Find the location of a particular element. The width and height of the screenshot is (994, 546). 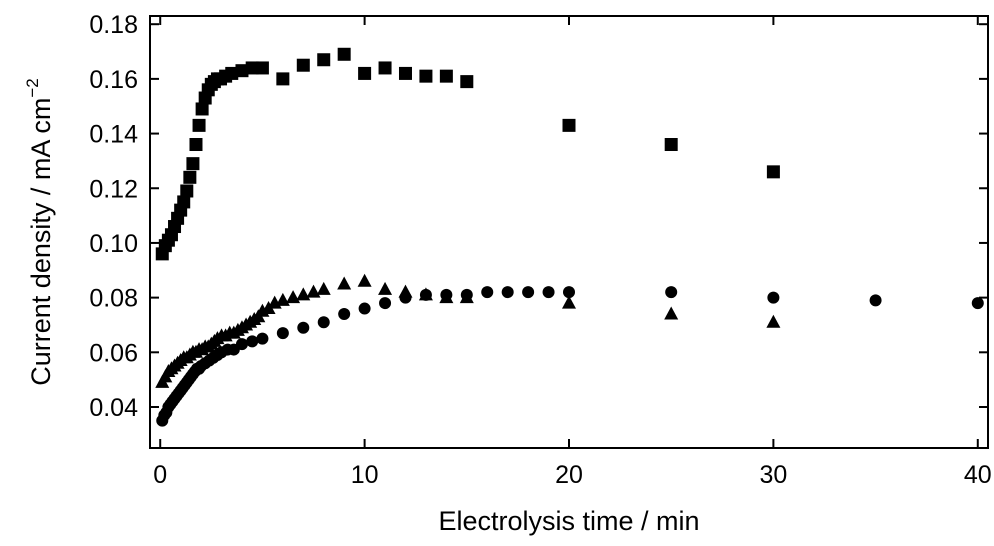

x-tick-label: 40 is located at coordinates (978, 475).